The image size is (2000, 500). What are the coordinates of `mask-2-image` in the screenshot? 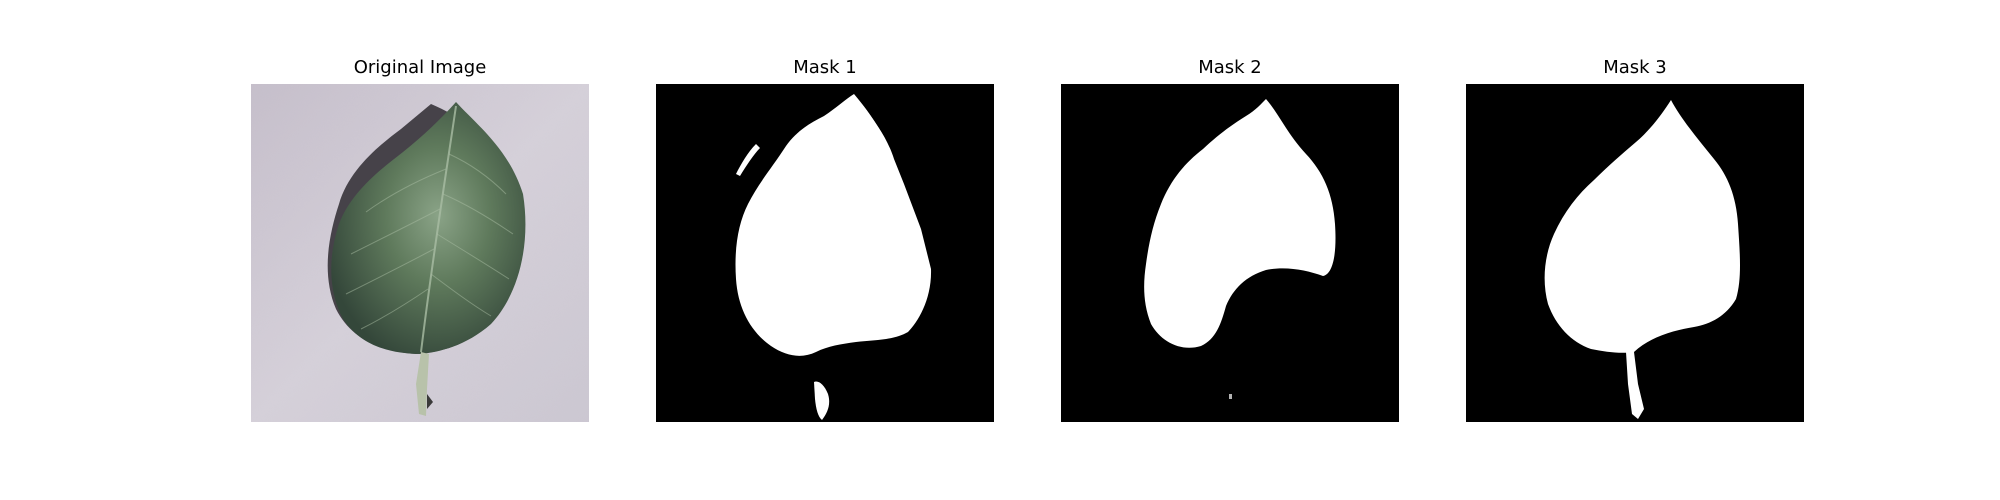 It's located at (1230, 253).